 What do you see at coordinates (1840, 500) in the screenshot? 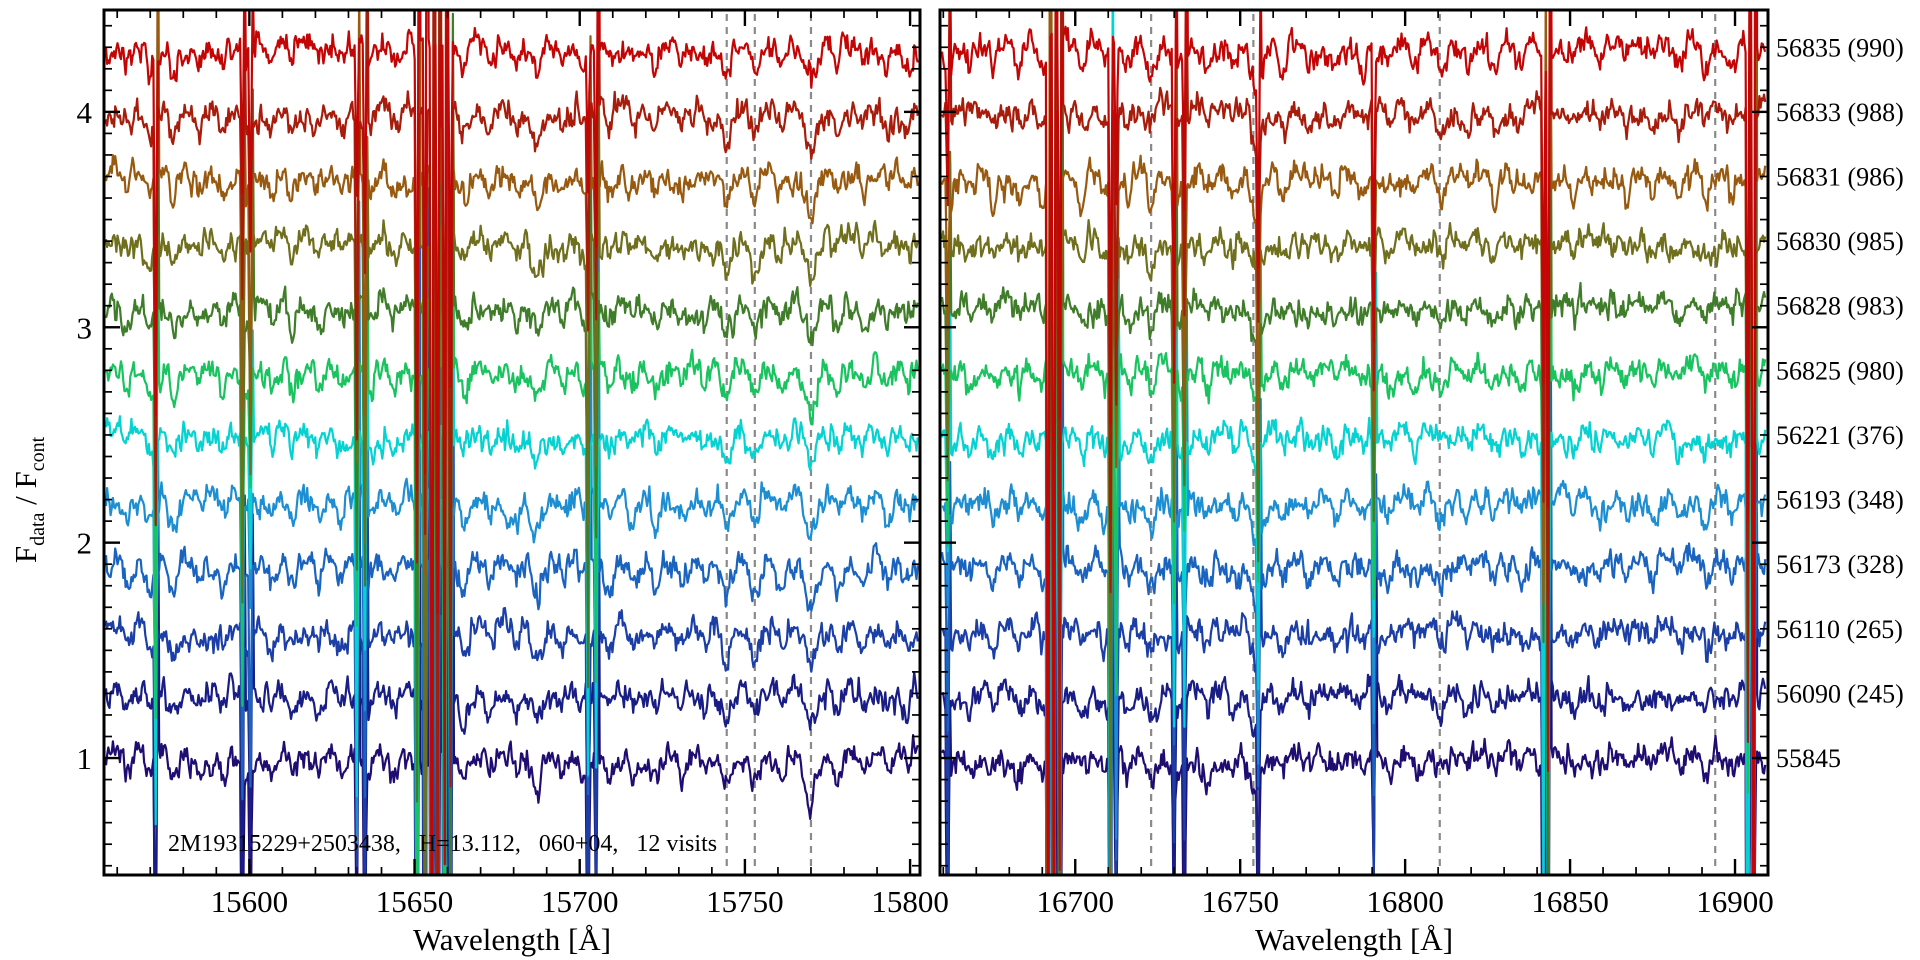
I see `visit-label-56193: 56193 (348)` at bounding box center [1840, 500].